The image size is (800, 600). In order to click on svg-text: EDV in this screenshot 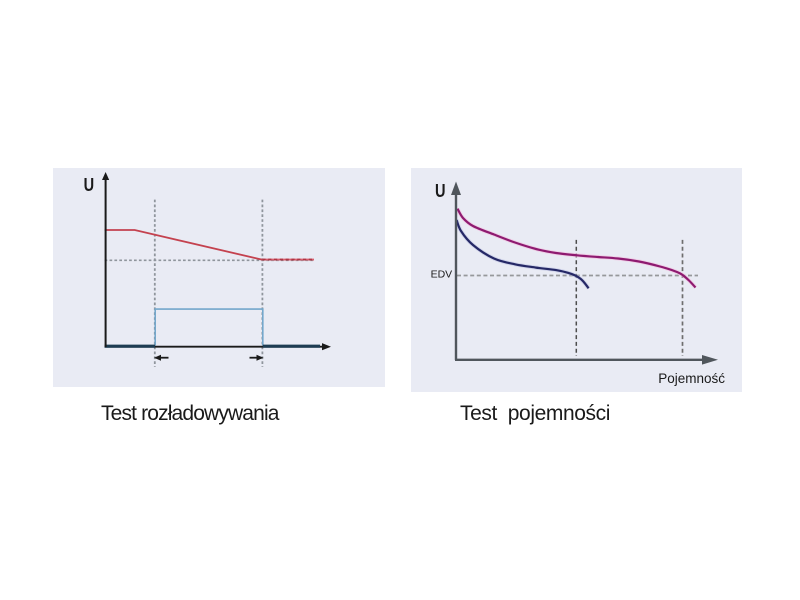, I will do `click(442, 275)`.